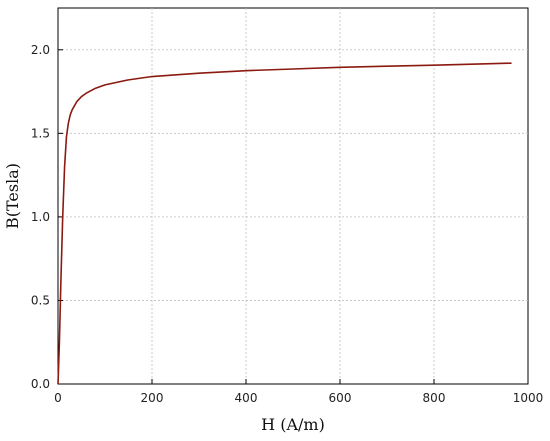 Image resolution: width=550 pixels, height=441 pixels. What do you see at coordinates (298, 392) in the screenshot?
I see `x-axis-ticks: 0 200 400 600 800 1000` at bounding box center [298, 392].